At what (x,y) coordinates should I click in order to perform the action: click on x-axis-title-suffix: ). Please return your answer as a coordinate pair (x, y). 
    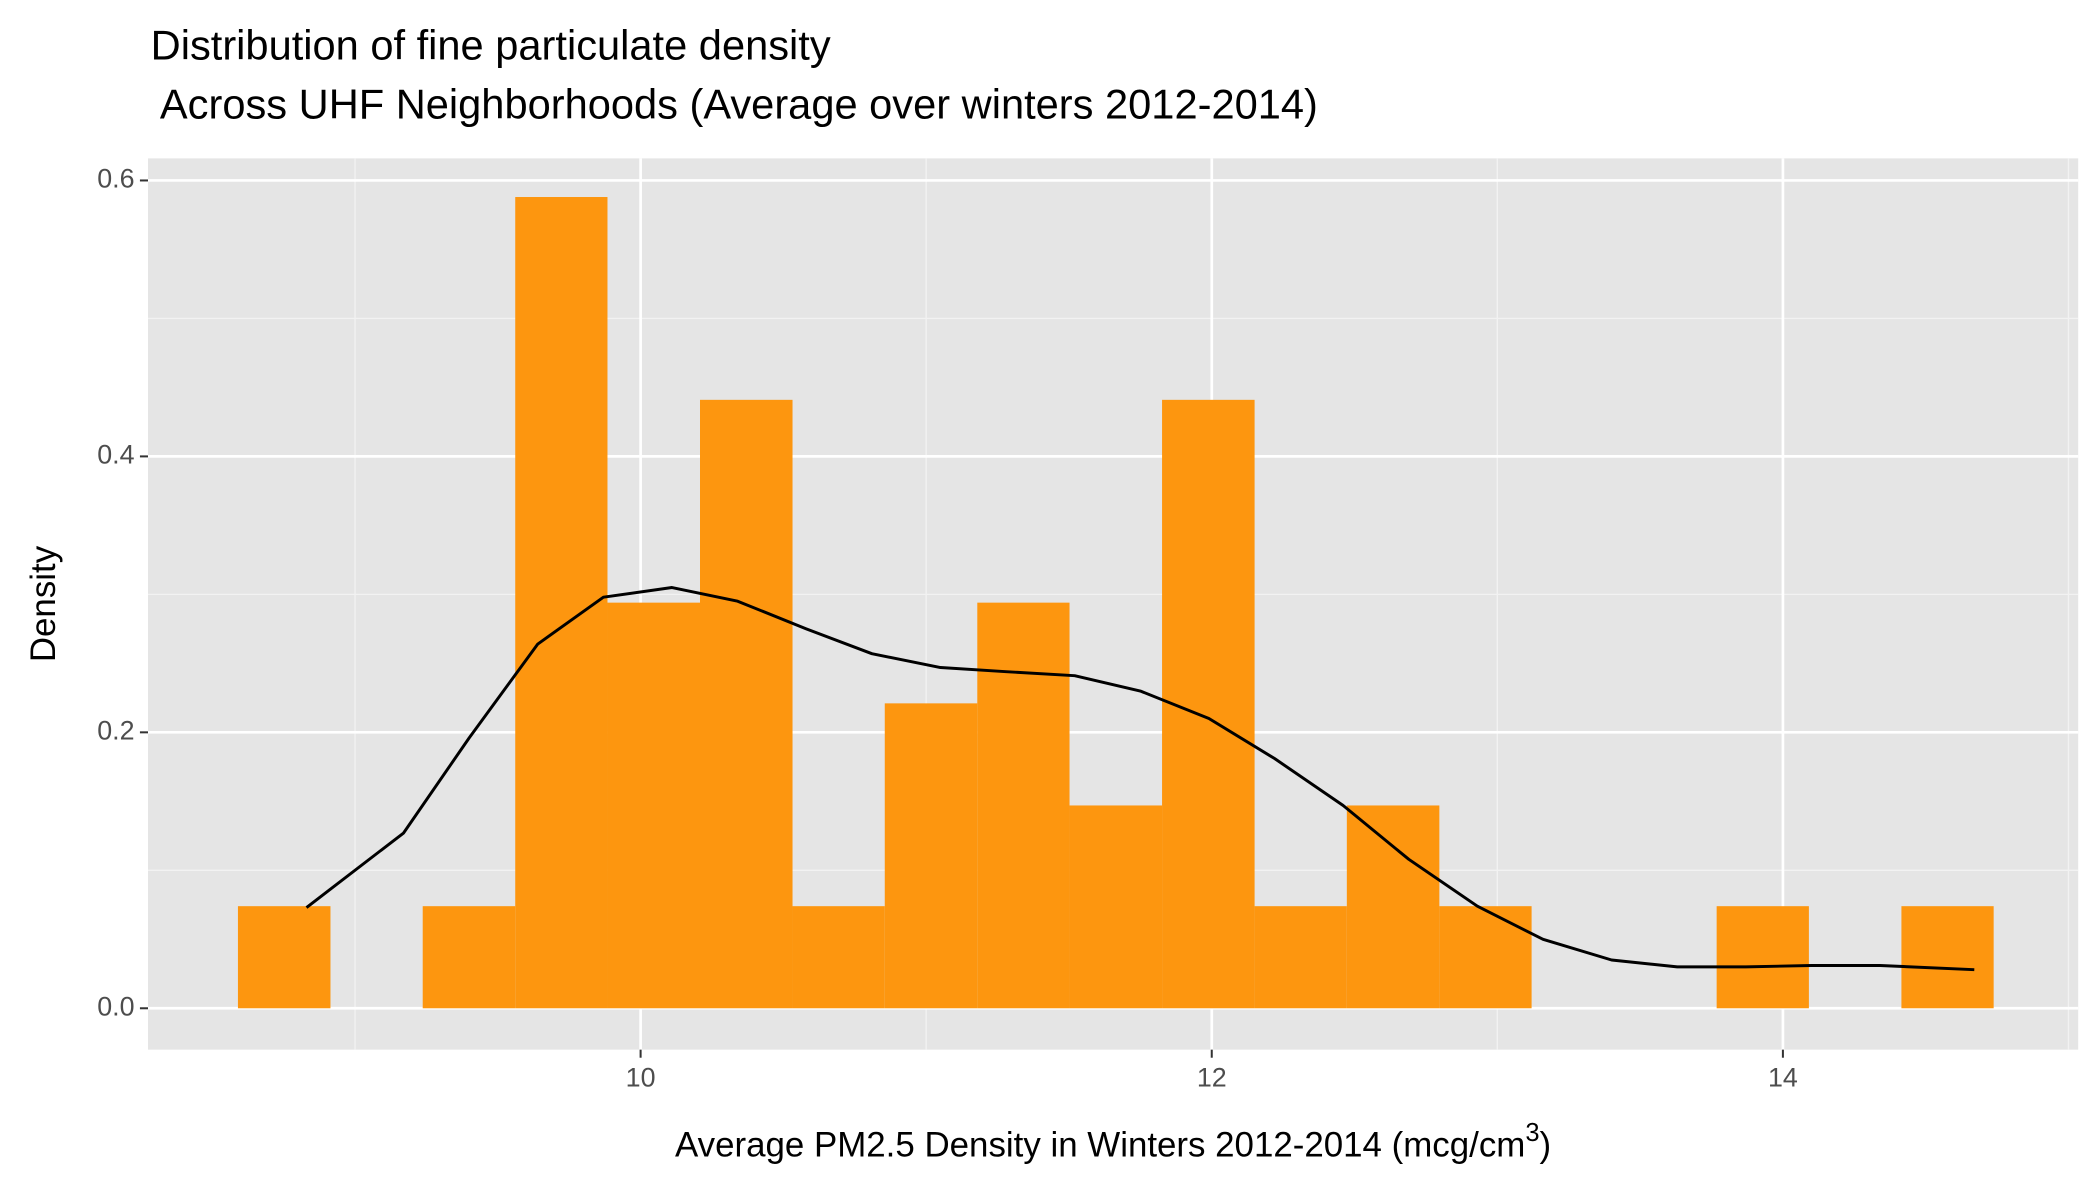
    Looking at the image, I should click on (1546, 1145).